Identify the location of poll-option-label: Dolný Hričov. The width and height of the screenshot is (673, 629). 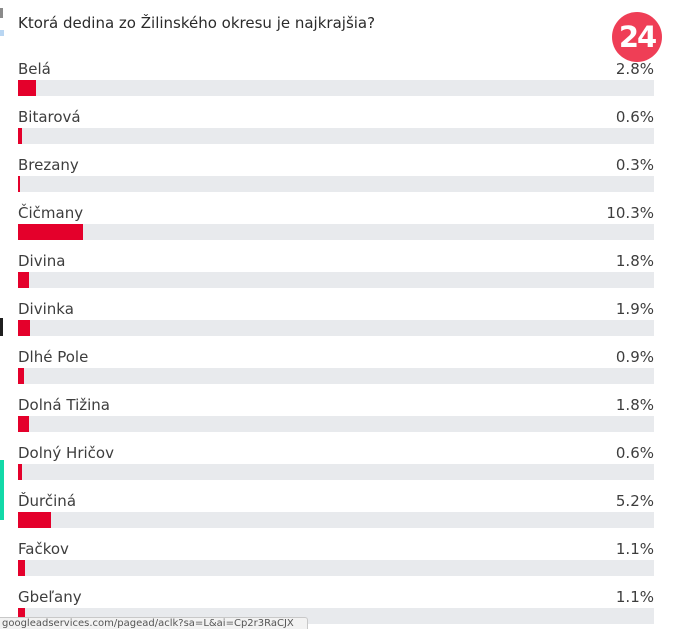
(66, 453).